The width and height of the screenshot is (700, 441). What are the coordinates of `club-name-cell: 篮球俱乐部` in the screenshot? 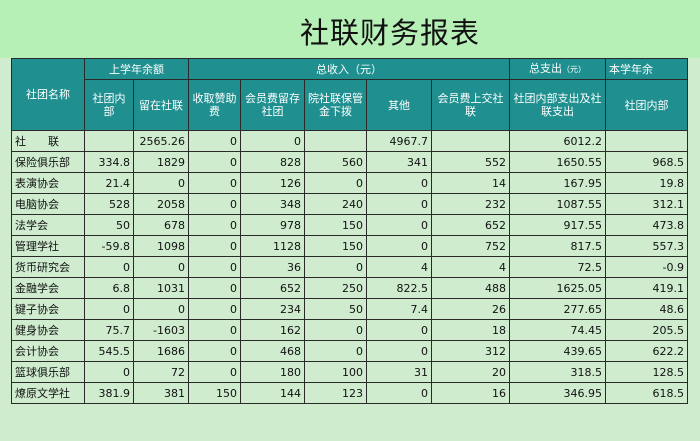 It's located at (48, 372).